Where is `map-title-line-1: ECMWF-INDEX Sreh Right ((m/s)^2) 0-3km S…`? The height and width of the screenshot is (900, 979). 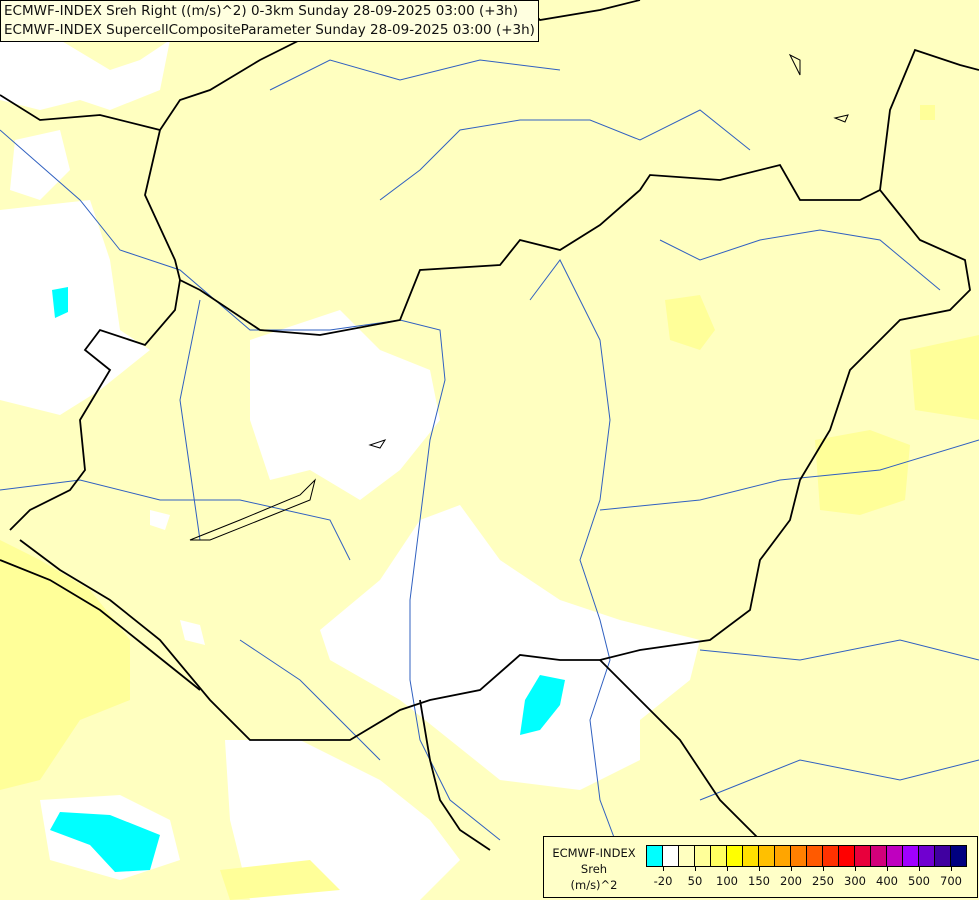
map-title-line-1: ECMWF-INDEX Sreh Right ((m/s)^2) 0-3km S… is located at coordinates (261, 11).